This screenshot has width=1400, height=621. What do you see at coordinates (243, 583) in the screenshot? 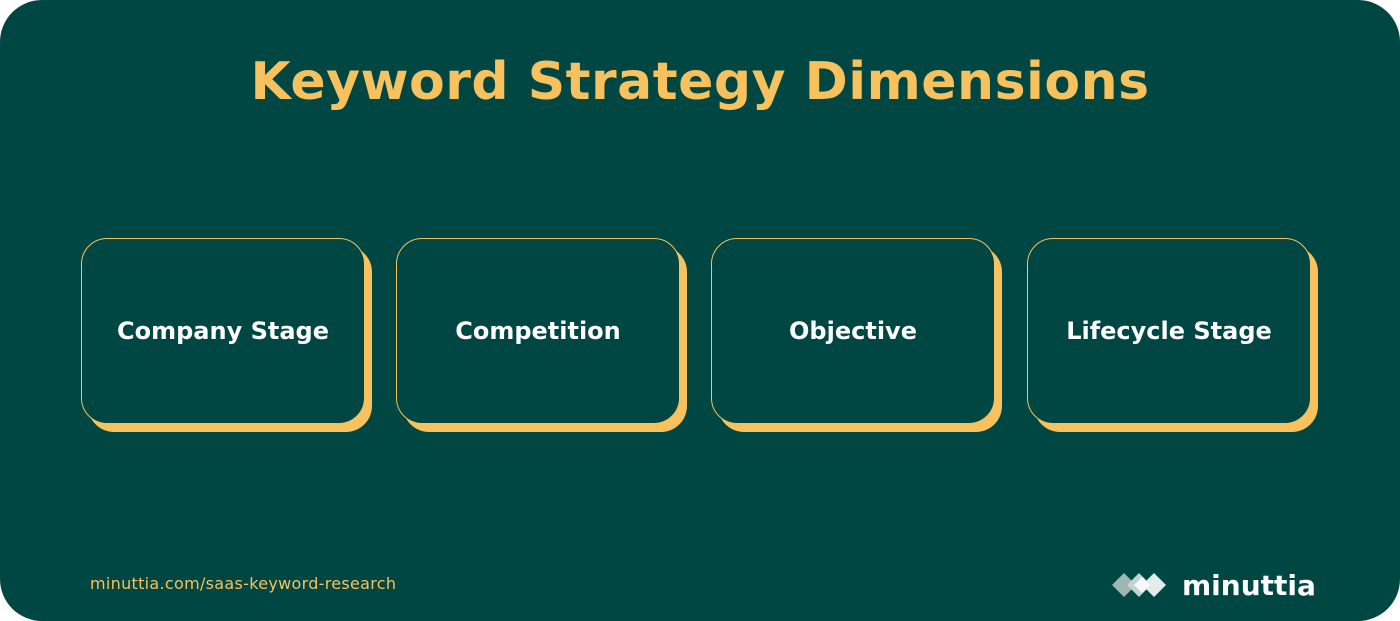
I see `source-url: minuttia.com/saas-keyword-research` at bounding box center [243, 583].